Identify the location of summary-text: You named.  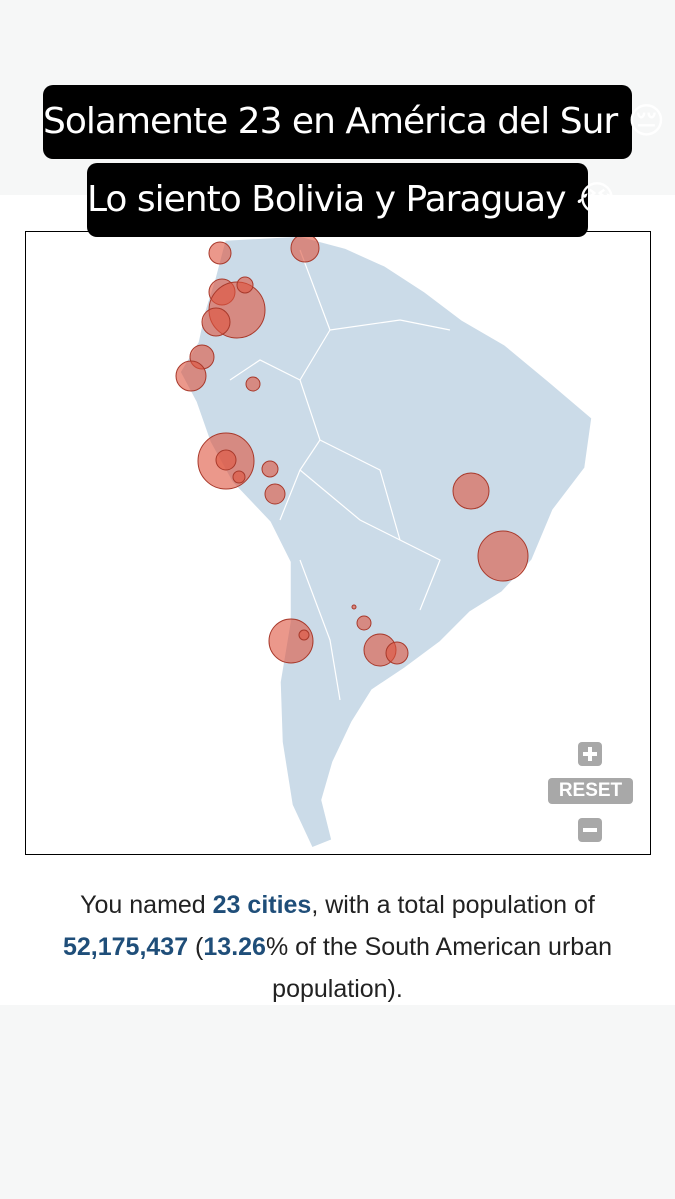
(146, 905).